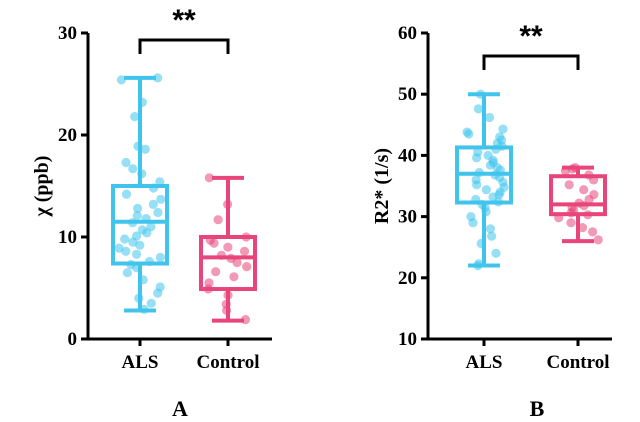 The height and width of the screenshot is (422, 640). What do you see at coordinates (180, 408) in the screenshot?
I see `panel-label: A` at bounding box center [180, 408].